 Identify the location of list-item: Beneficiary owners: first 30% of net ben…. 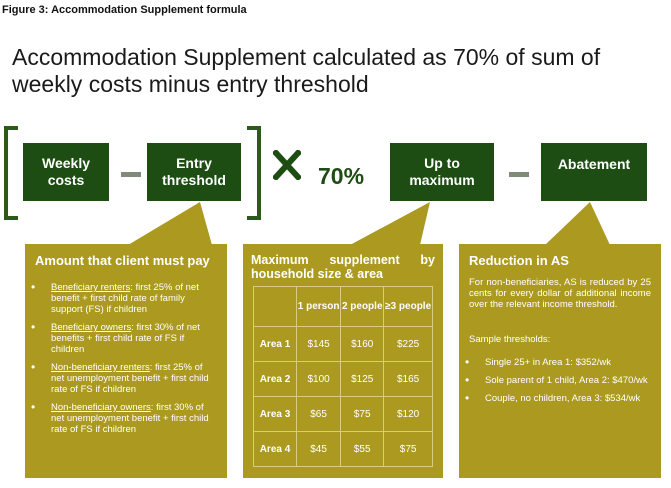
(117, 338).